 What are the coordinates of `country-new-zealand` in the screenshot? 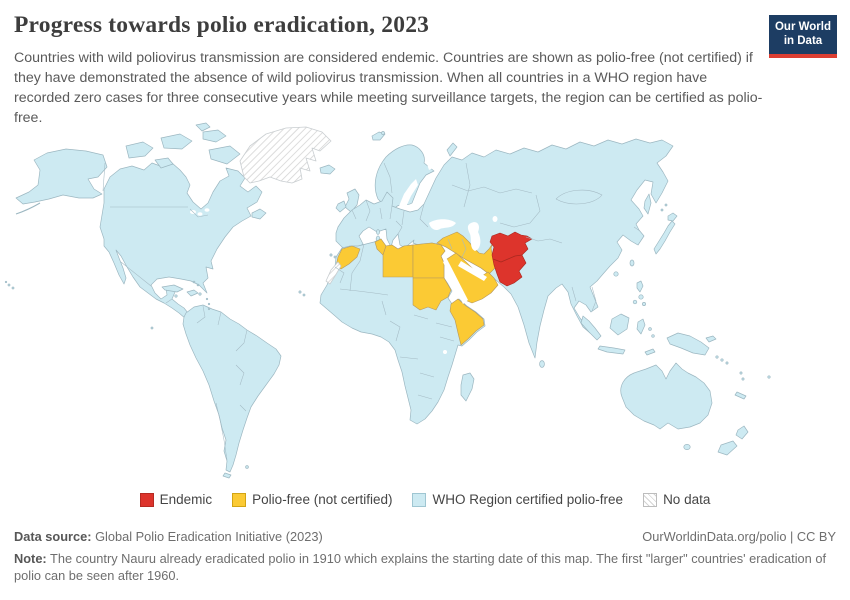 It's located at (742, 432).